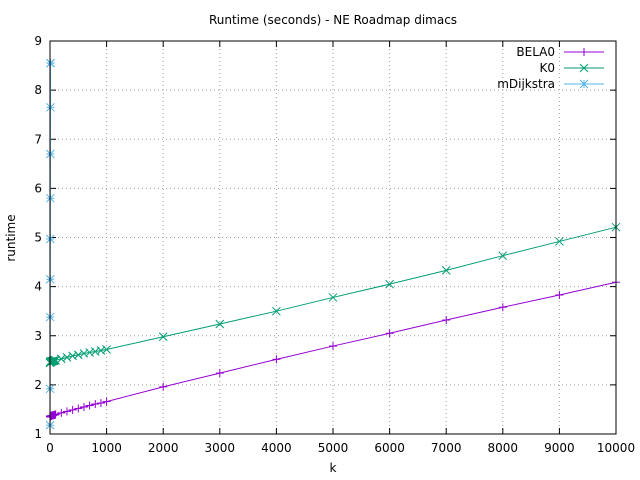 The image size is (640, 480). I want to click on legend-item: mDijkstra, so click(550, 84).